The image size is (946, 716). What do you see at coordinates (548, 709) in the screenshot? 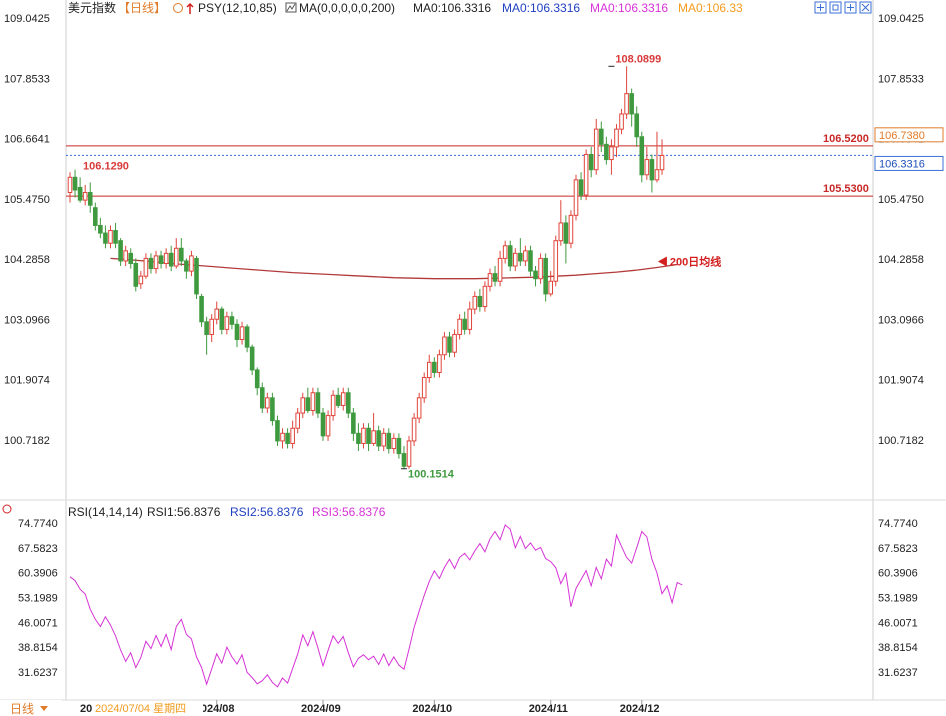
I see `x-tick-label: 2024/11` at bounding box center [548, 709].